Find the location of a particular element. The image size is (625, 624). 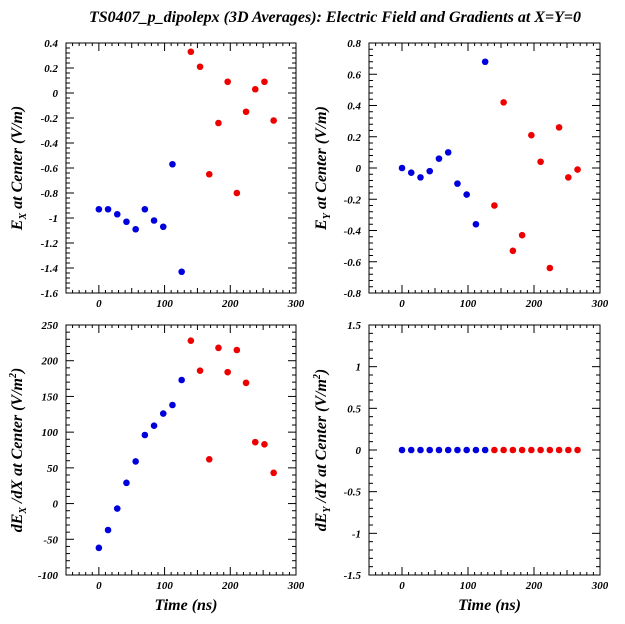

y-axis-title-rest: at Center (V/m) is located at coordinates (17, 159).